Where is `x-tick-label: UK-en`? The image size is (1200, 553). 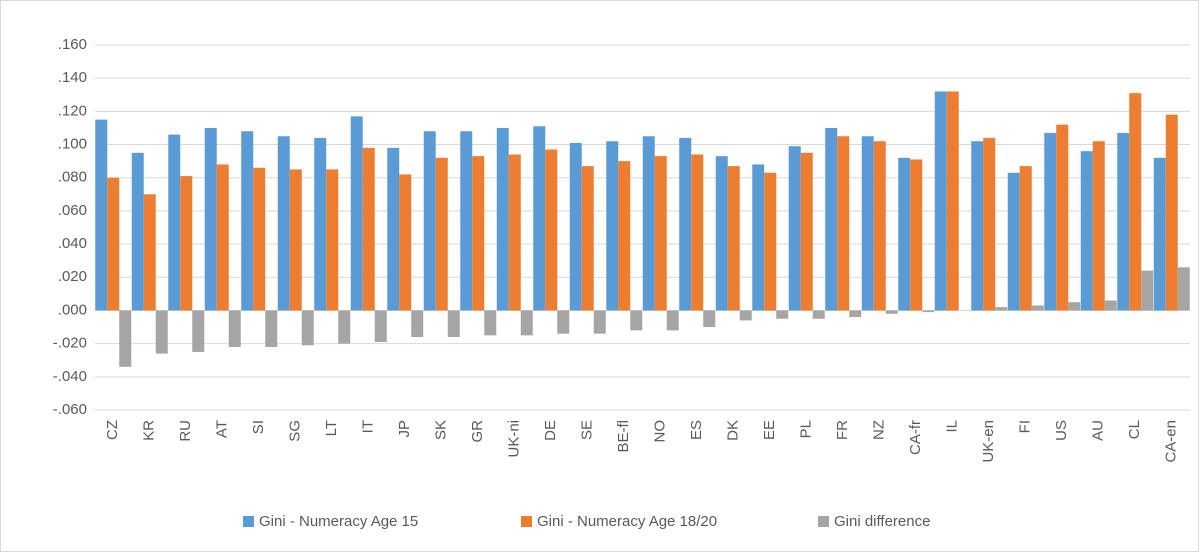 x-tick-label: UK-en is located at coordinates (988, 441).